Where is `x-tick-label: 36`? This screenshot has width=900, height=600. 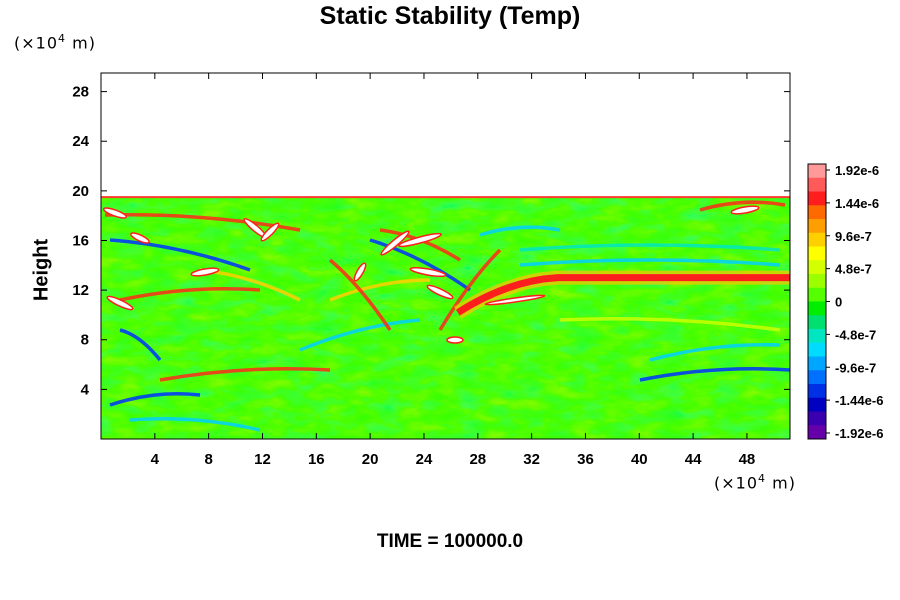
x-tick-label: 36 is located at coordinates (585, 459).